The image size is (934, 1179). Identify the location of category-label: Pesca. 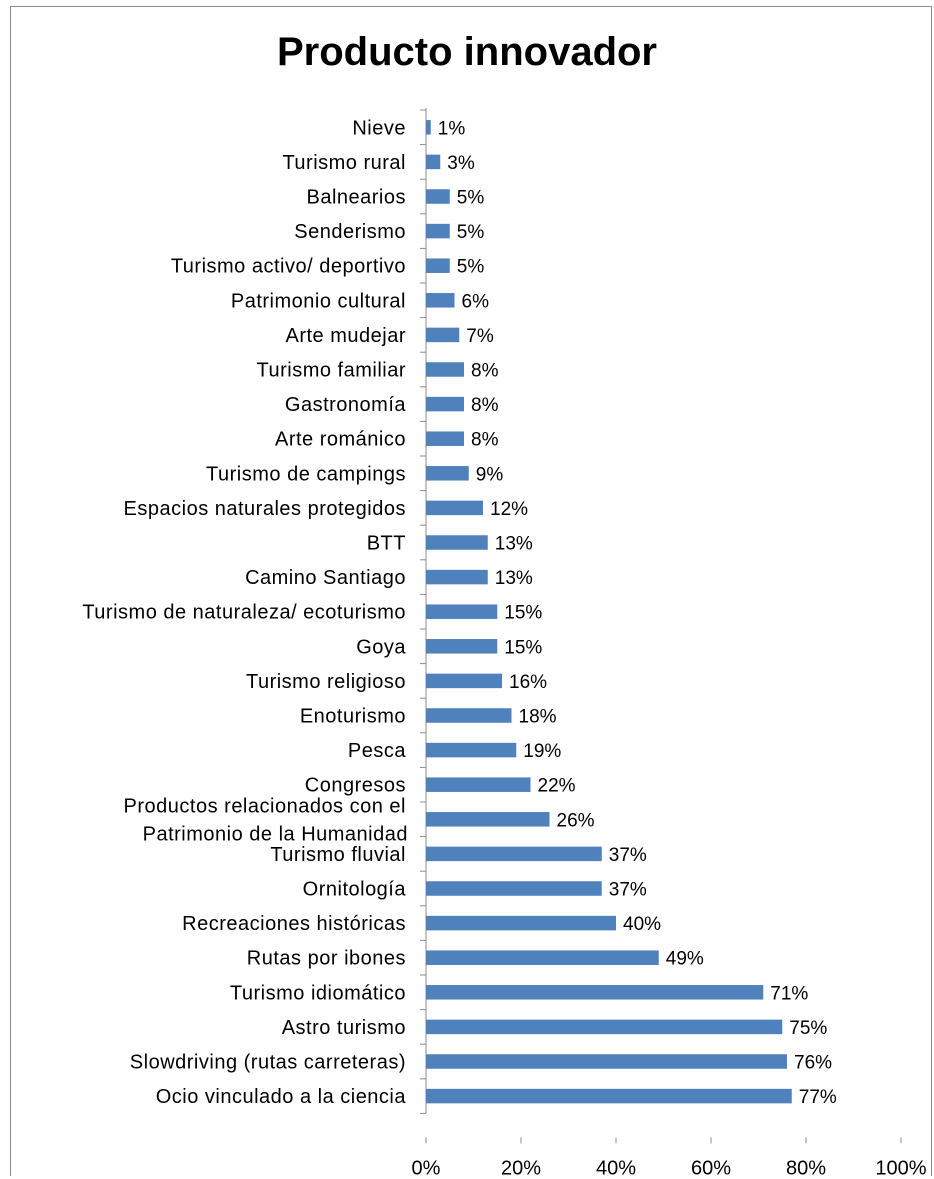
(377, 751).